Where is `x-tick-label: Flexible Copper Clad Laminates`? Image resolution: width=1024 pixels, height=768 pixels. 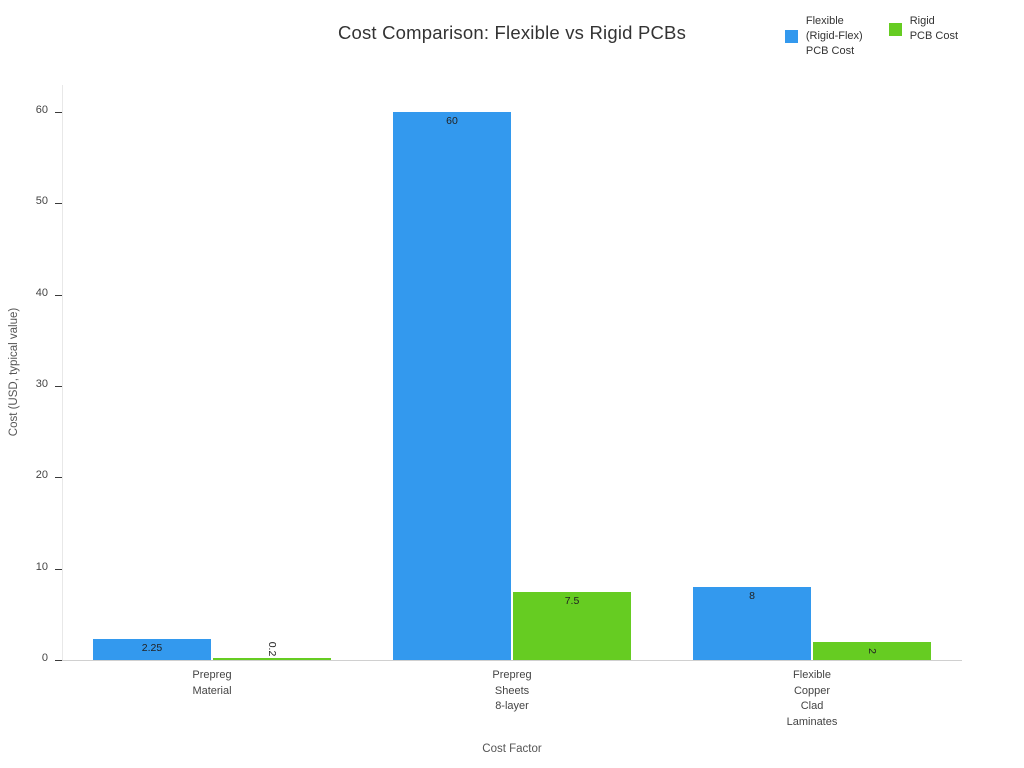 x-tick-label: Flexible Copper Clad Laminates is located at coordinates (812, 698).